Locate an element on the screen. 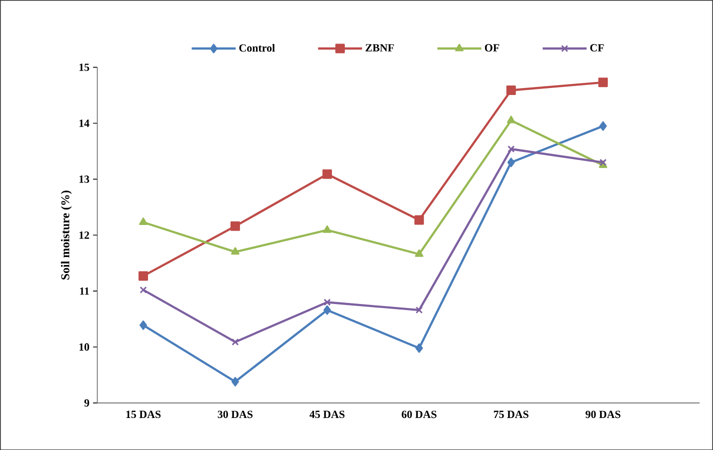  x-tick-label: 45 DAS is located at coordinates (327, 414).